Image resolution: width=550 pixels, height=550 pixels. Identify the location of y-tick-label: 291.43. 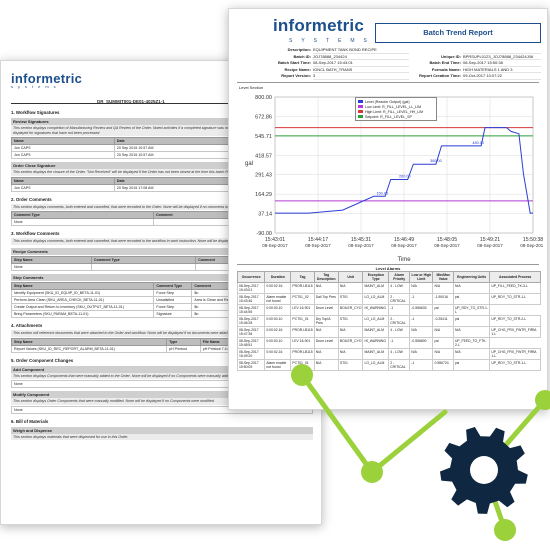
(263, 176).